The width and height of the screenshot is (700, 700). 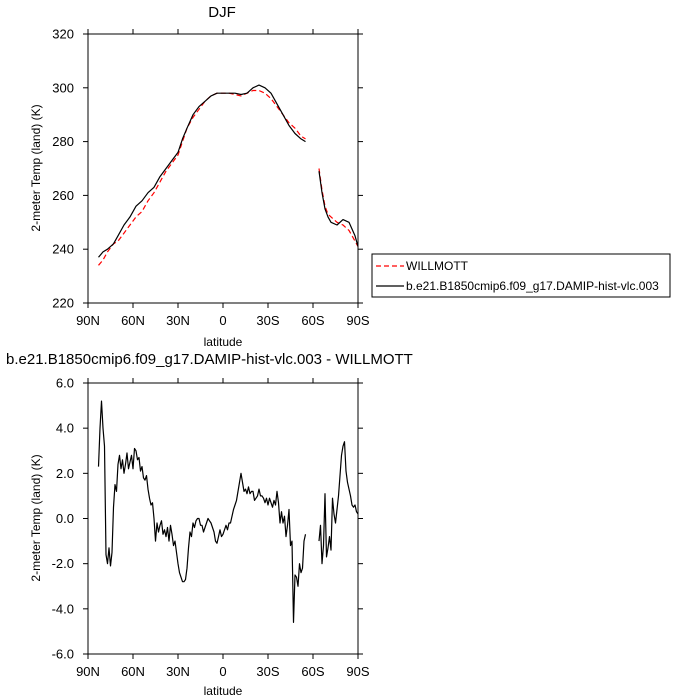 I want to click on top-series-line-willmott, so click(x=202, y=177).